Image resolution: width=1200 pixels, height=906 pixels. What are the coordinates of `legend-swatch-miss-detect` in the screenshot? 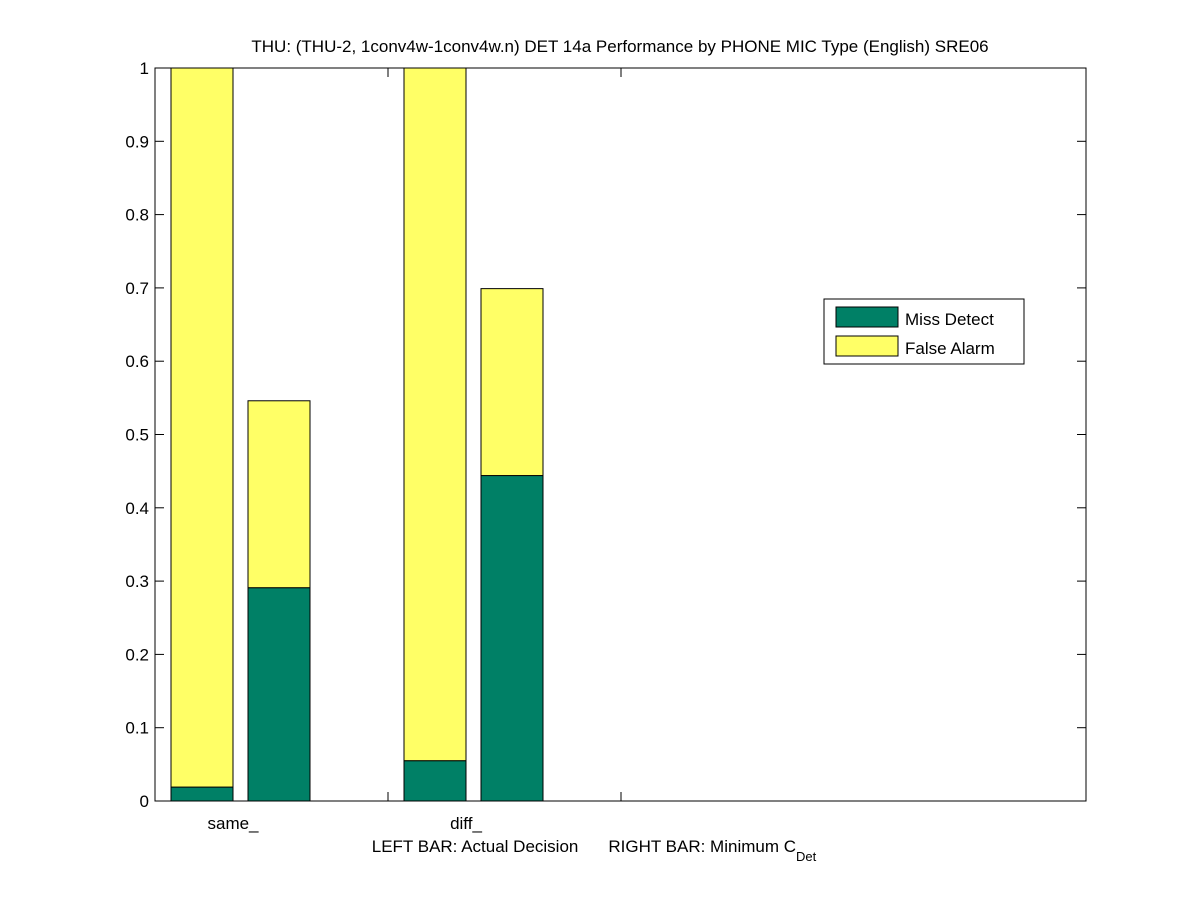 It's located at (867, 317).